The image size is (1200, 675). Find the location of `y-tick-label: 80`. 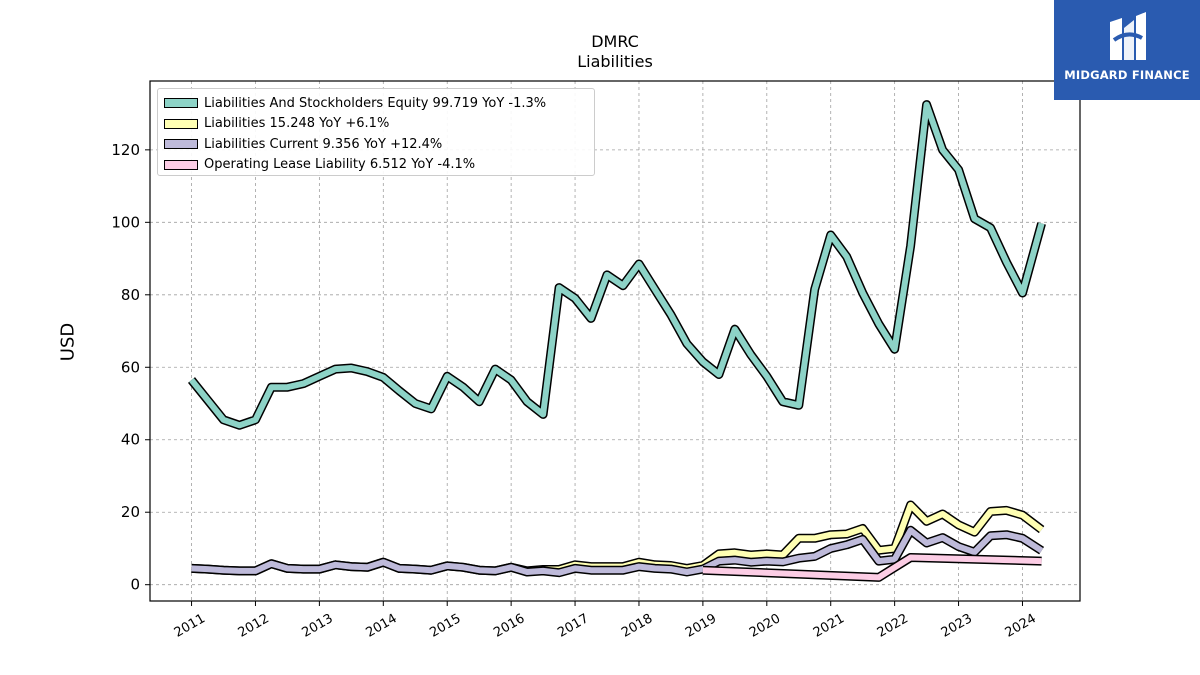

y-tick-label: 80 is located at coordinates (130, 295).